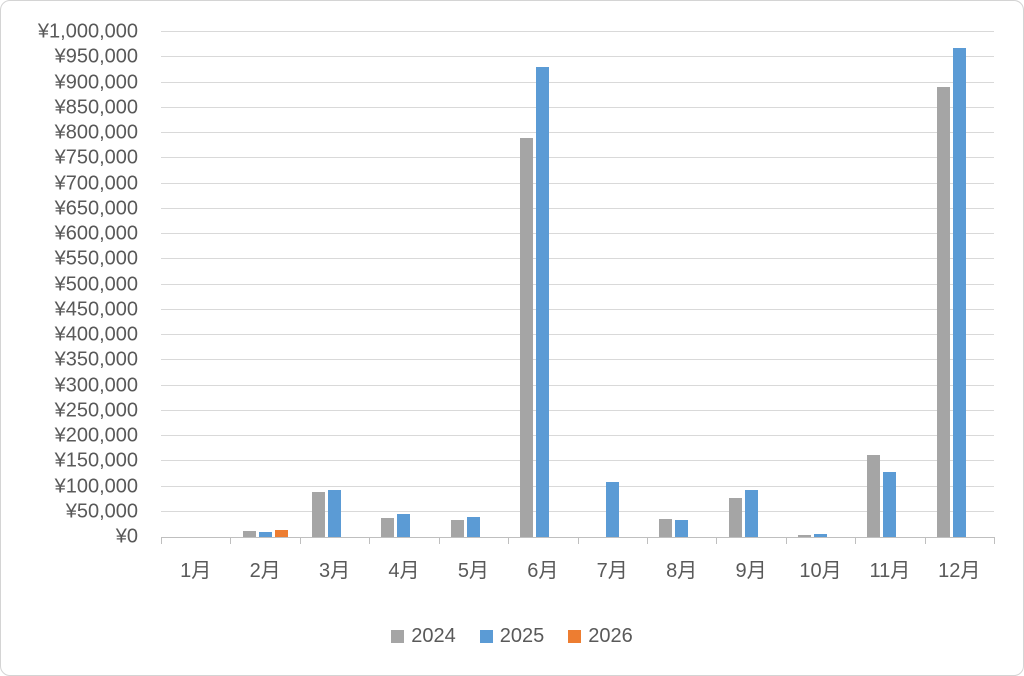  What do you see at coordinates (96, 334) in the screenshot?
I see `y-axis-tick-label: ¥400,000` at bounding box center [96, 334].